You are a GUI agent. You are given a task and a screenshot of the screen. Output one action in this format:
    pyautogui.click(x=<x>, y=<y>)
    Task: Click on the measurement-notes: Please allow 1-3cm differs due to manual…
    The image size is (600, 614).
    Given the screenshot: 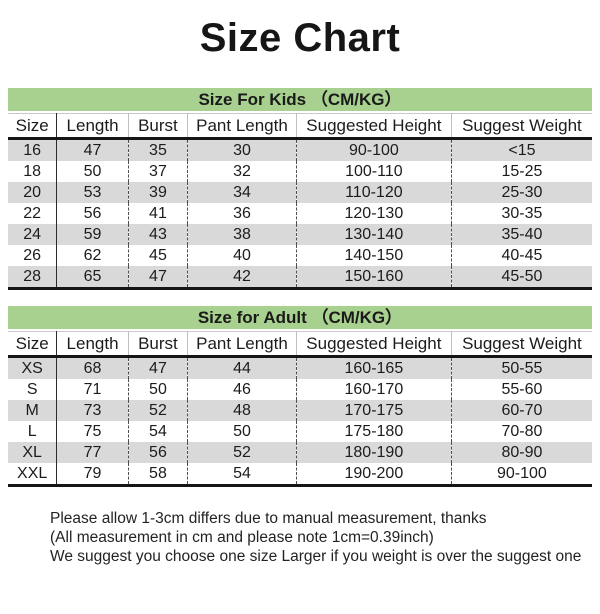 What is the action you would take?
    pyautogui.click(x=316, y=537)
    